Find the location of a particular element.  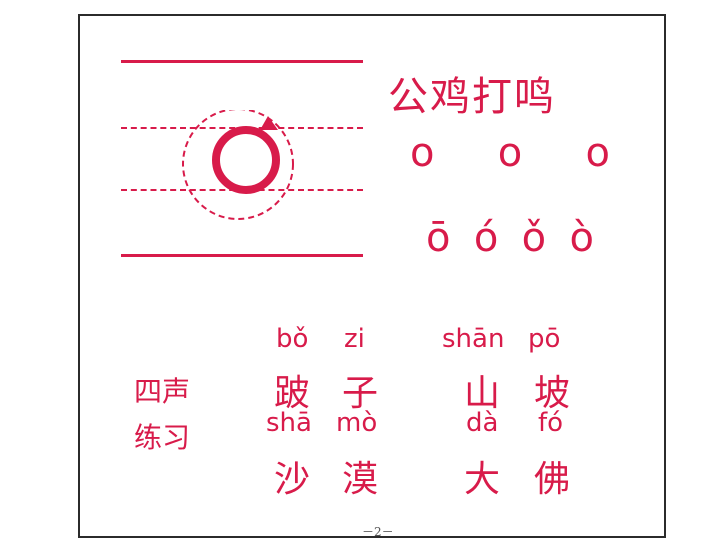

guide-line-bottom is located at coordinates (242, 255).